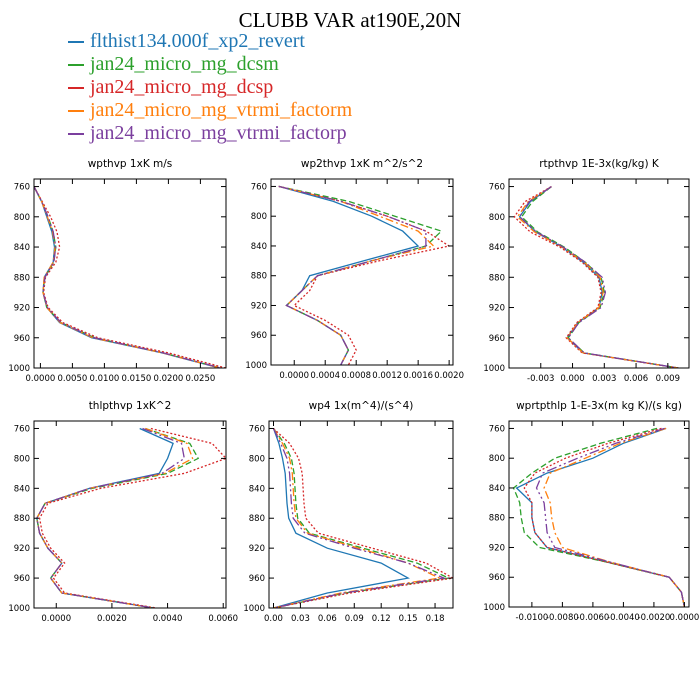 Image resolution: width=700 pixels, height=700 pixels. I want to click on ytick-label-0-1: 800, so click(22, 218).